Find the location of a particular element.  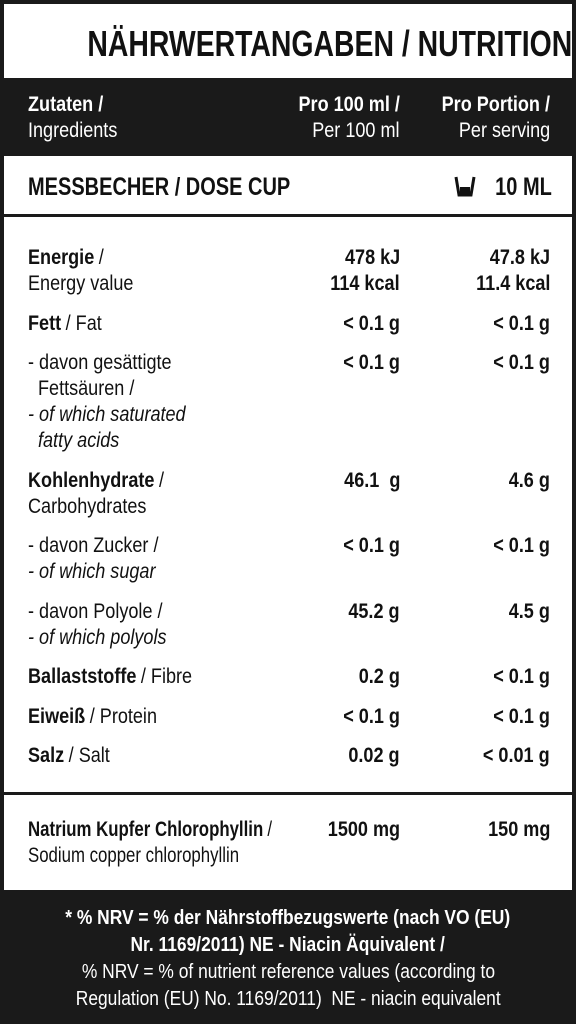

text-wrap: Fett / Fat is located at coordinates (65, 324).